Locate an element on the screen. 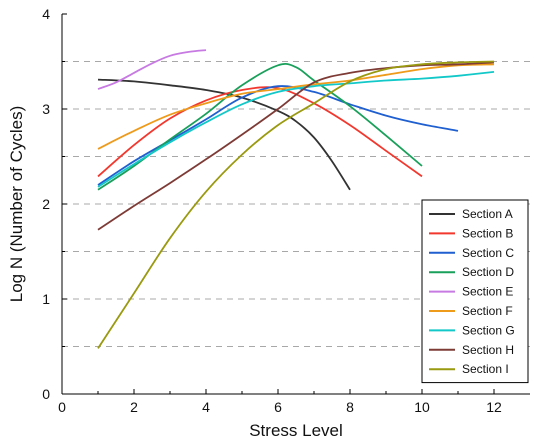  legend-label: Section D is located at coordinates (488, 272).